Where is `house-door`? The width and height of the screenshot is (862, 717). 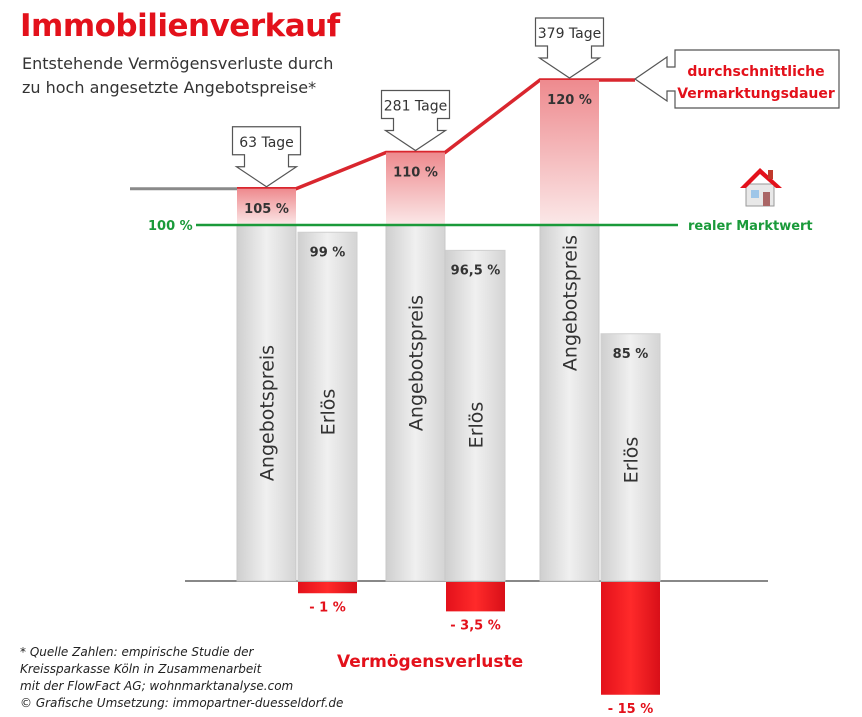
house-door is located at coordinates (766, 199).